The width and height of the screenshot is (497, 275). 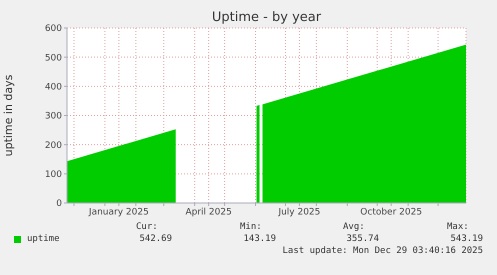 What do you see at coordinates (251, 227) in the screenshot?
I see `text: Min:` at bounding box center [251, 227].